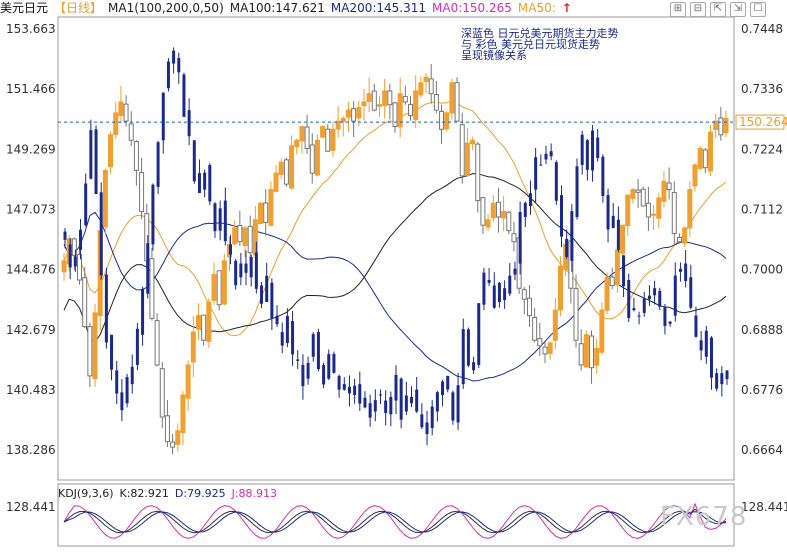 Image resolution: width=787 pixels, height=554 pixels. Describe the element at coordinates (704, 517) in the screenshot. I see `watermark: FX678` at that location.